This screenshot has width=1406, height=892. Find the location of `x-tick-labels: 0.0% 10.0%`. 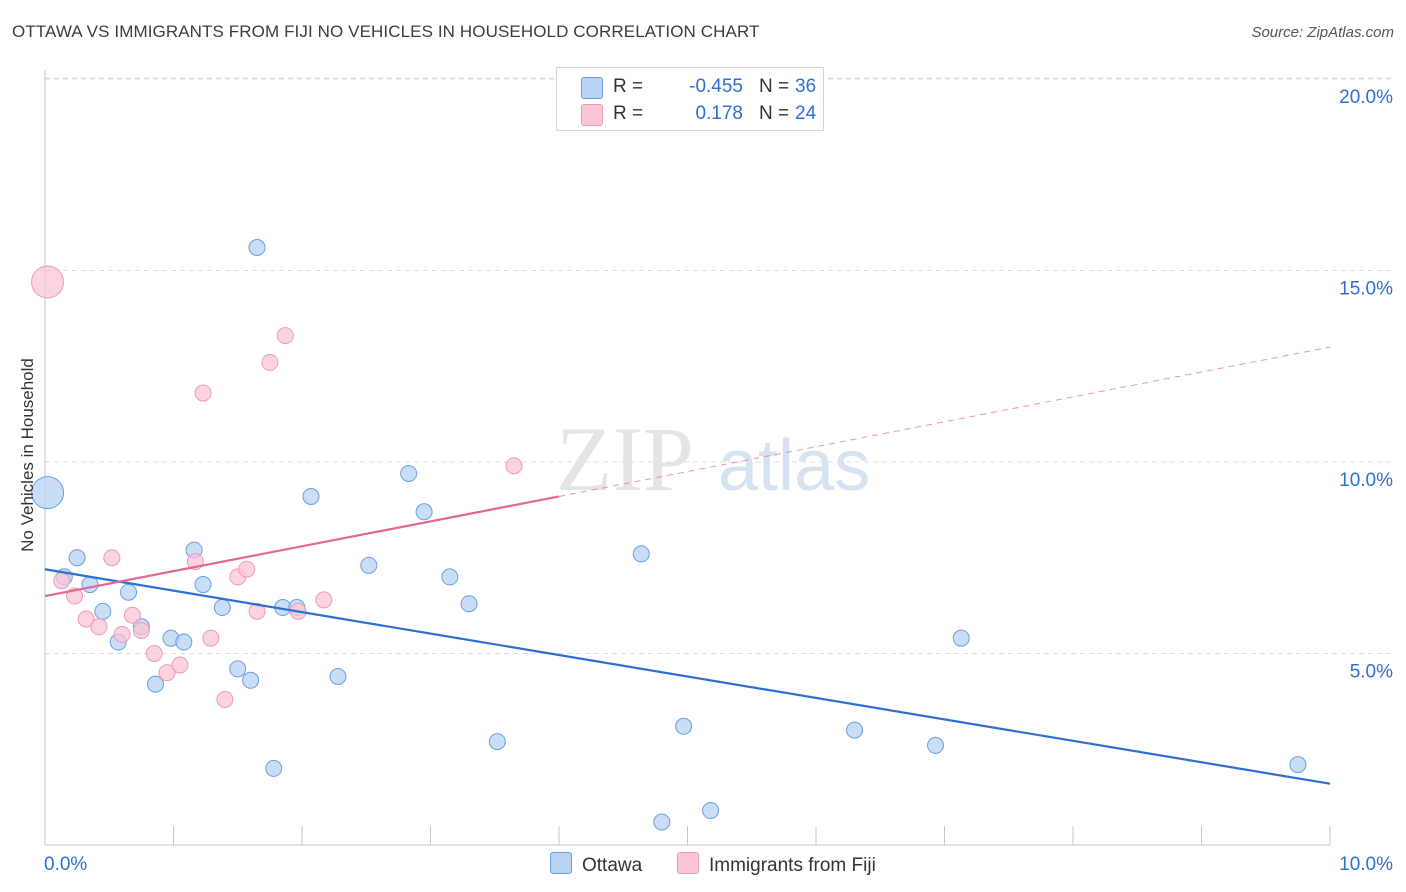

x-tick-labels: 0.0% 10.0% is located at coordinates (718, 864).